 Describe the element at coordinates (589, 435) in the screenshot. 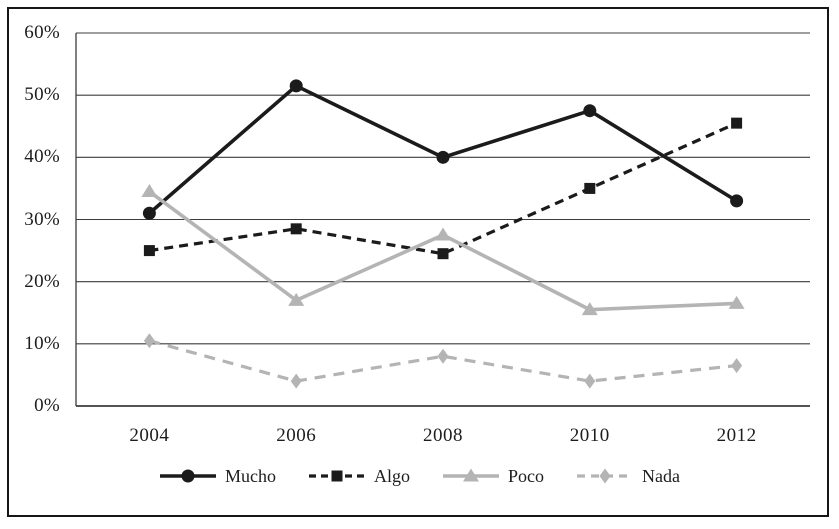

I see `x-axis-tick-label: 2010` at that location.